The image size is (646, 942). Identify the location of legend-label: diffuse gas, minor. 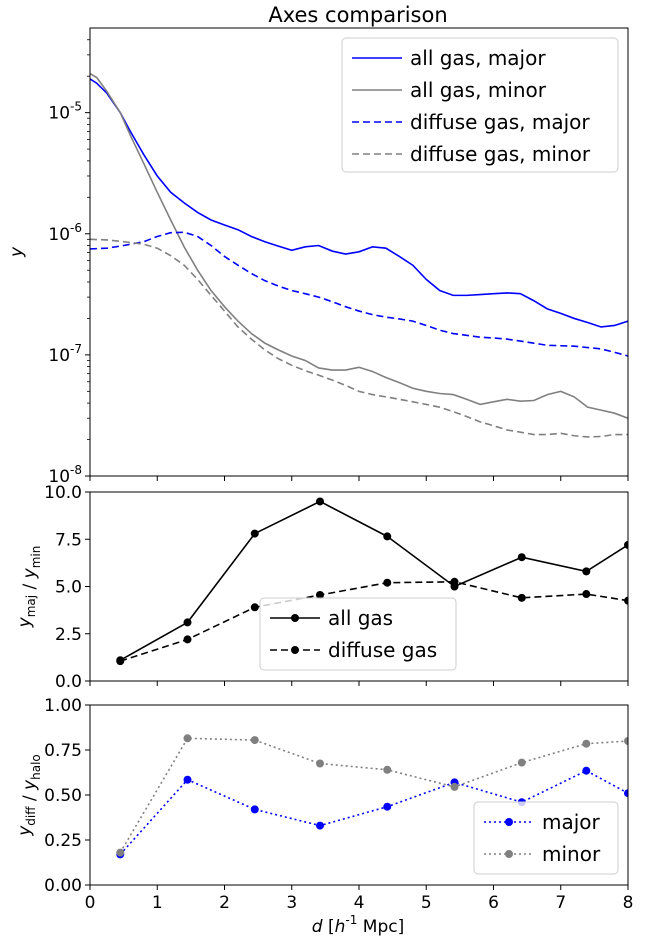
(500, 154).